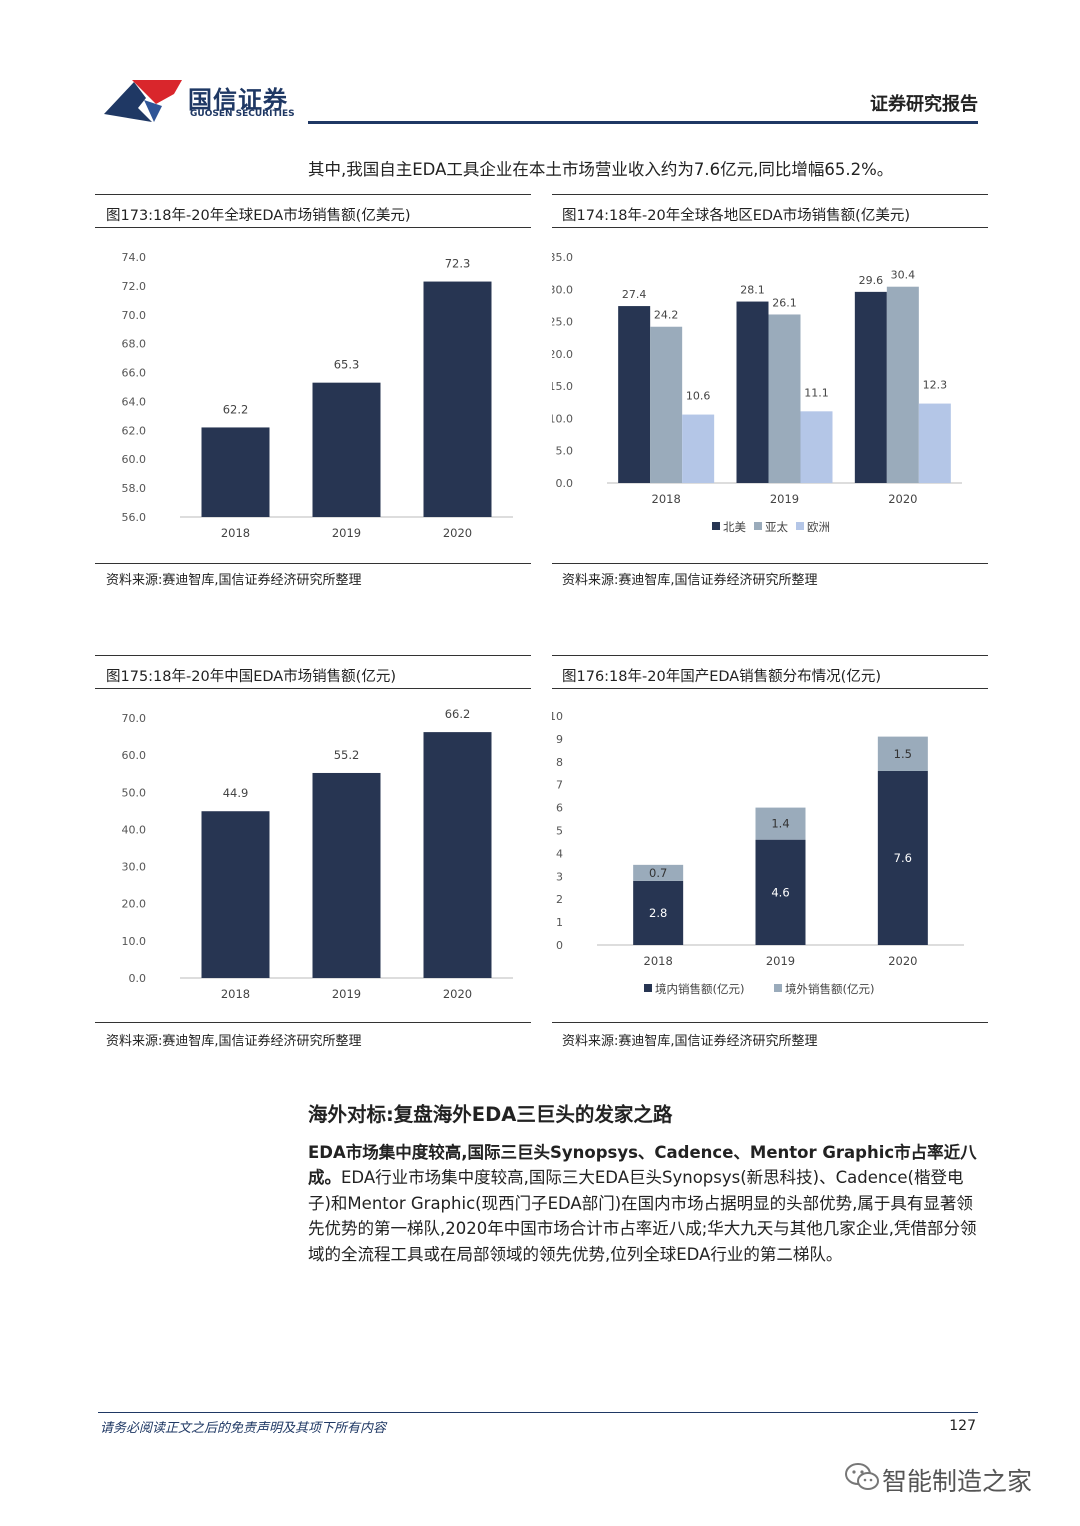 The image size is (1080, 1526). I want to click on data-label: 55.2, so click(347, 755).